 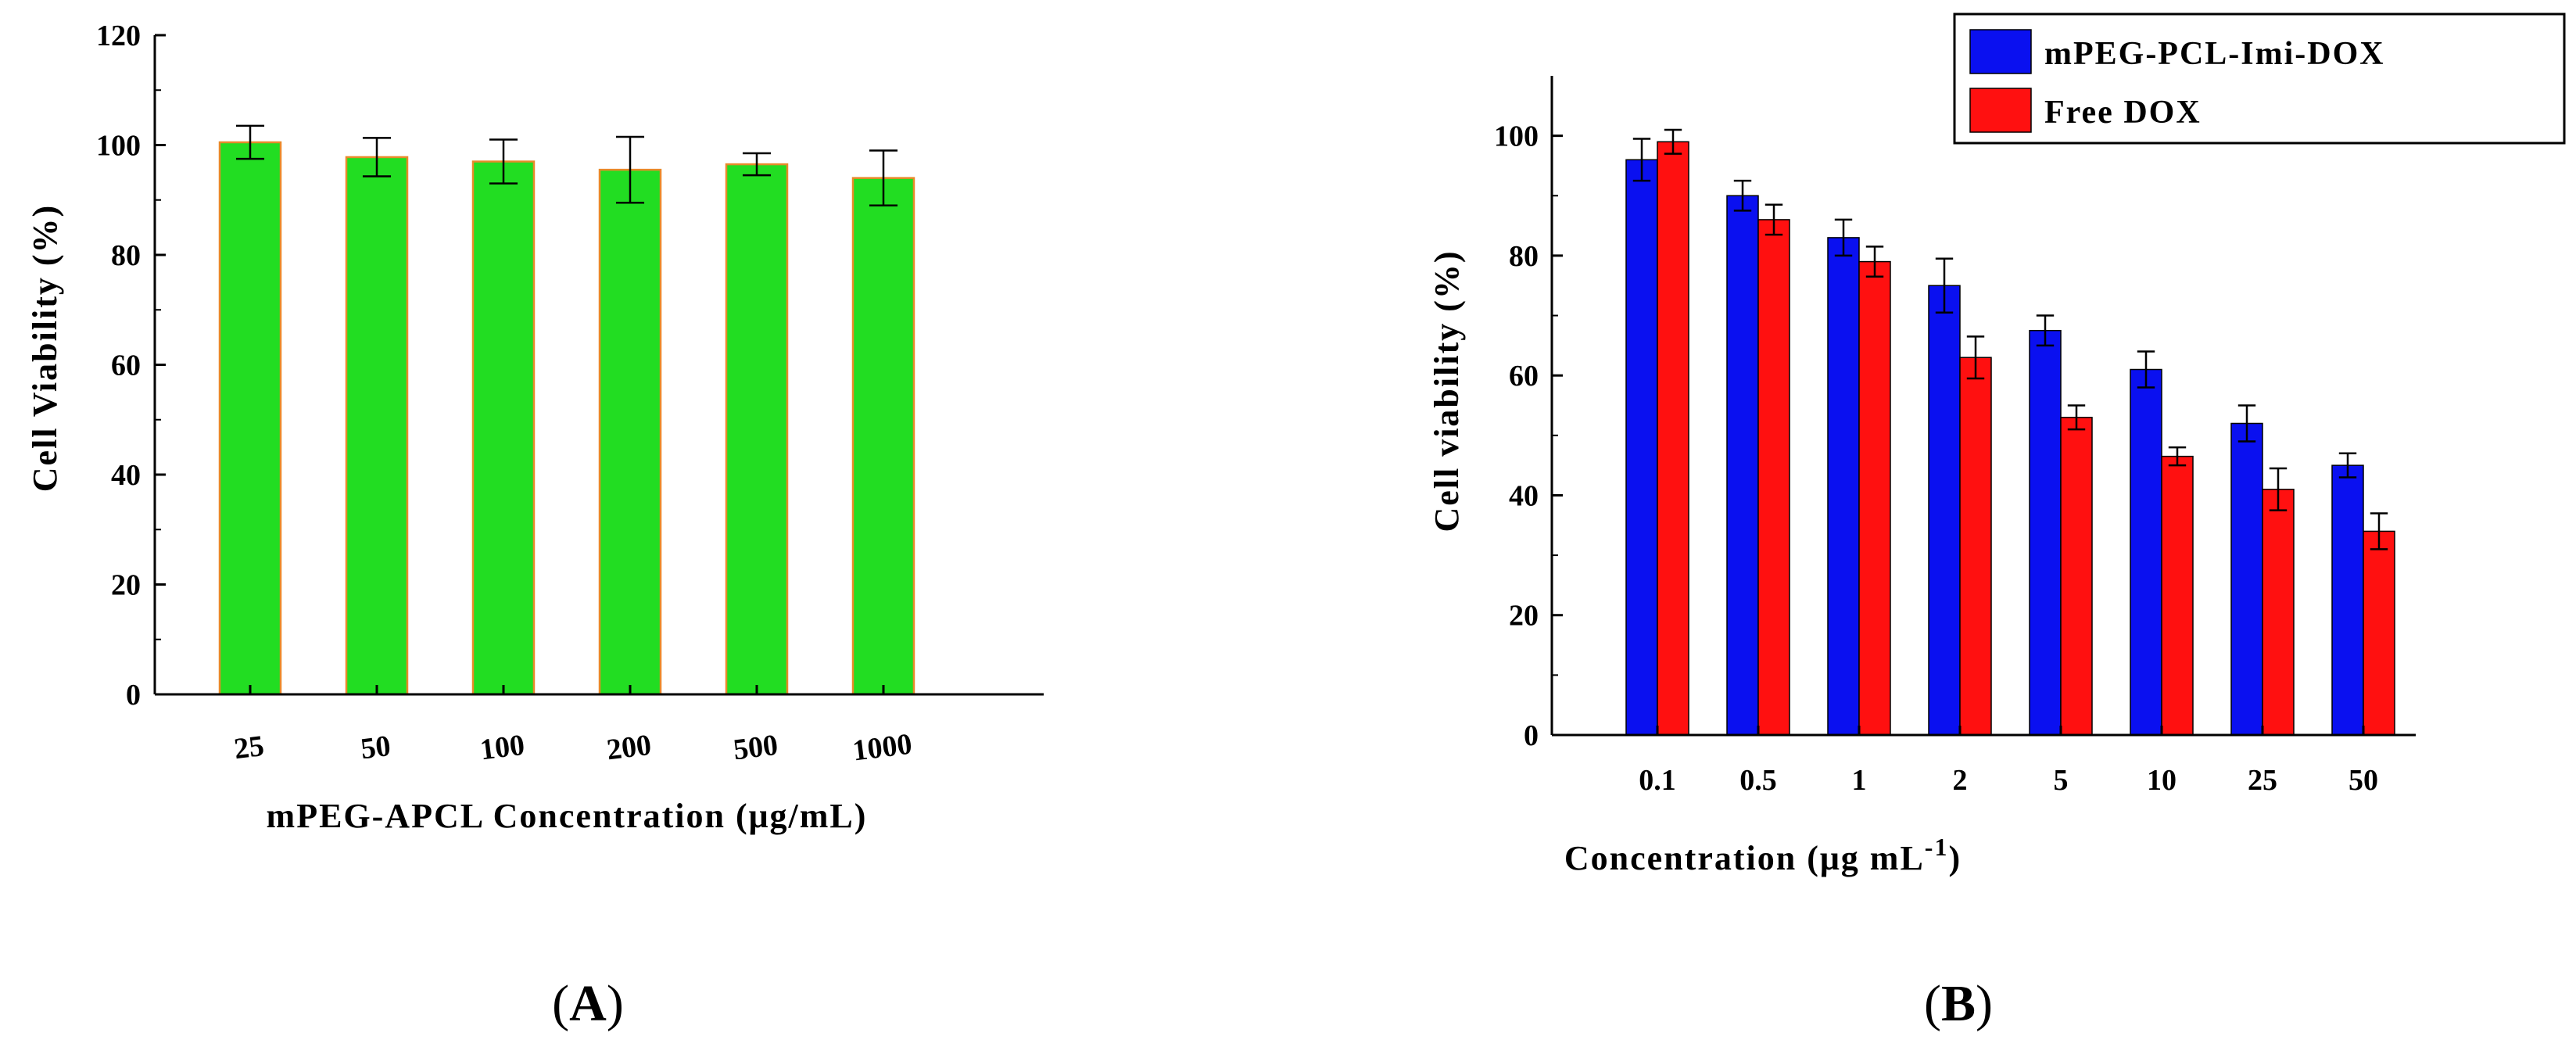 What do you see at coordinates (45, 348) in the screenshot?
I see `panel-a-y-axis-title: Cell Viability (%)` at bounding box center [45, 348].